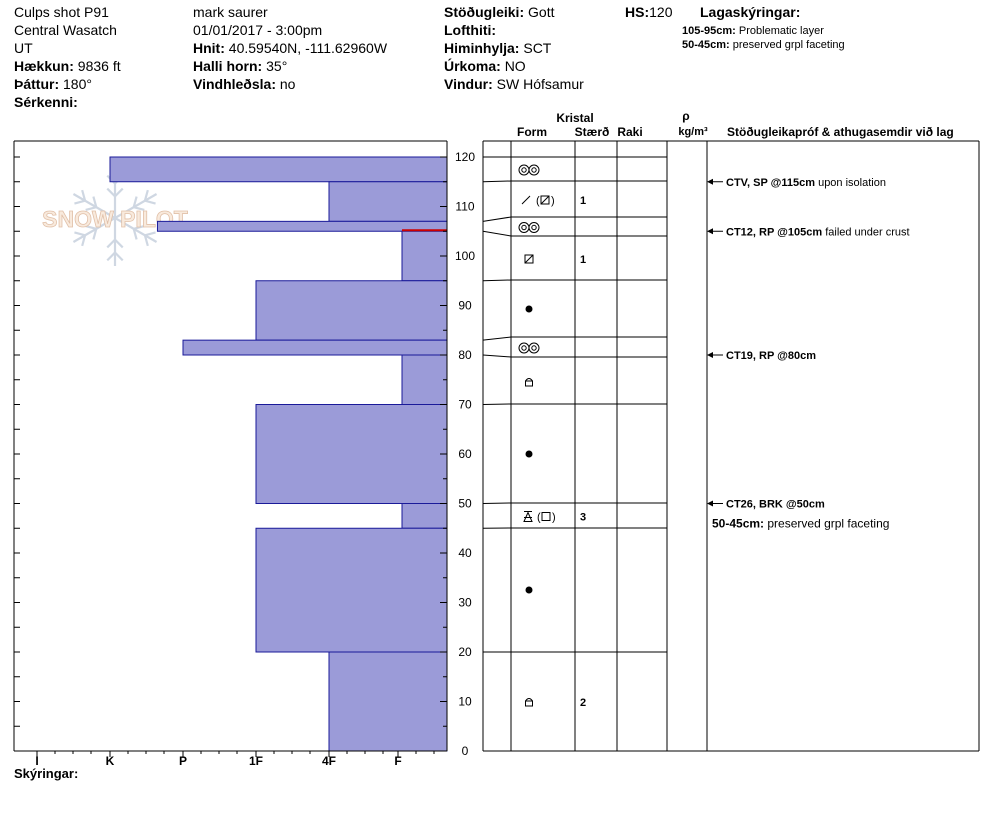 The height and width of the screenshot is (840, 994). Describe the element at coordinates (685, 116) in the screenshot. I see `col-rho: ρ` at that location.